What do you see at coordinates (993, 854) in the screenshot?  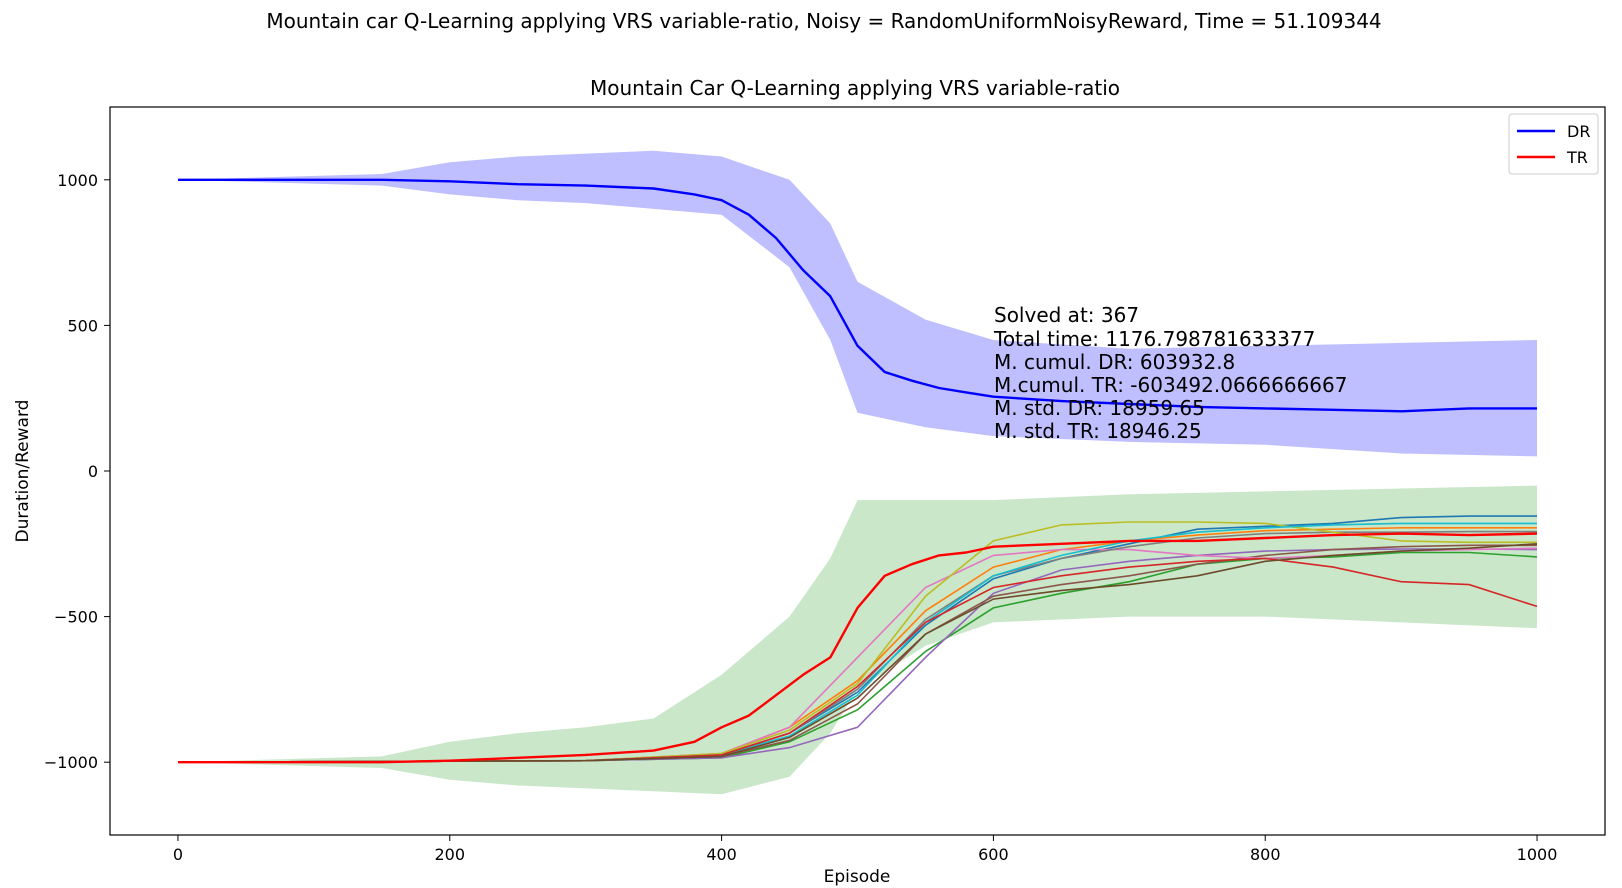 I see `x-tick-label: 600` at bounding box center [993, 854].